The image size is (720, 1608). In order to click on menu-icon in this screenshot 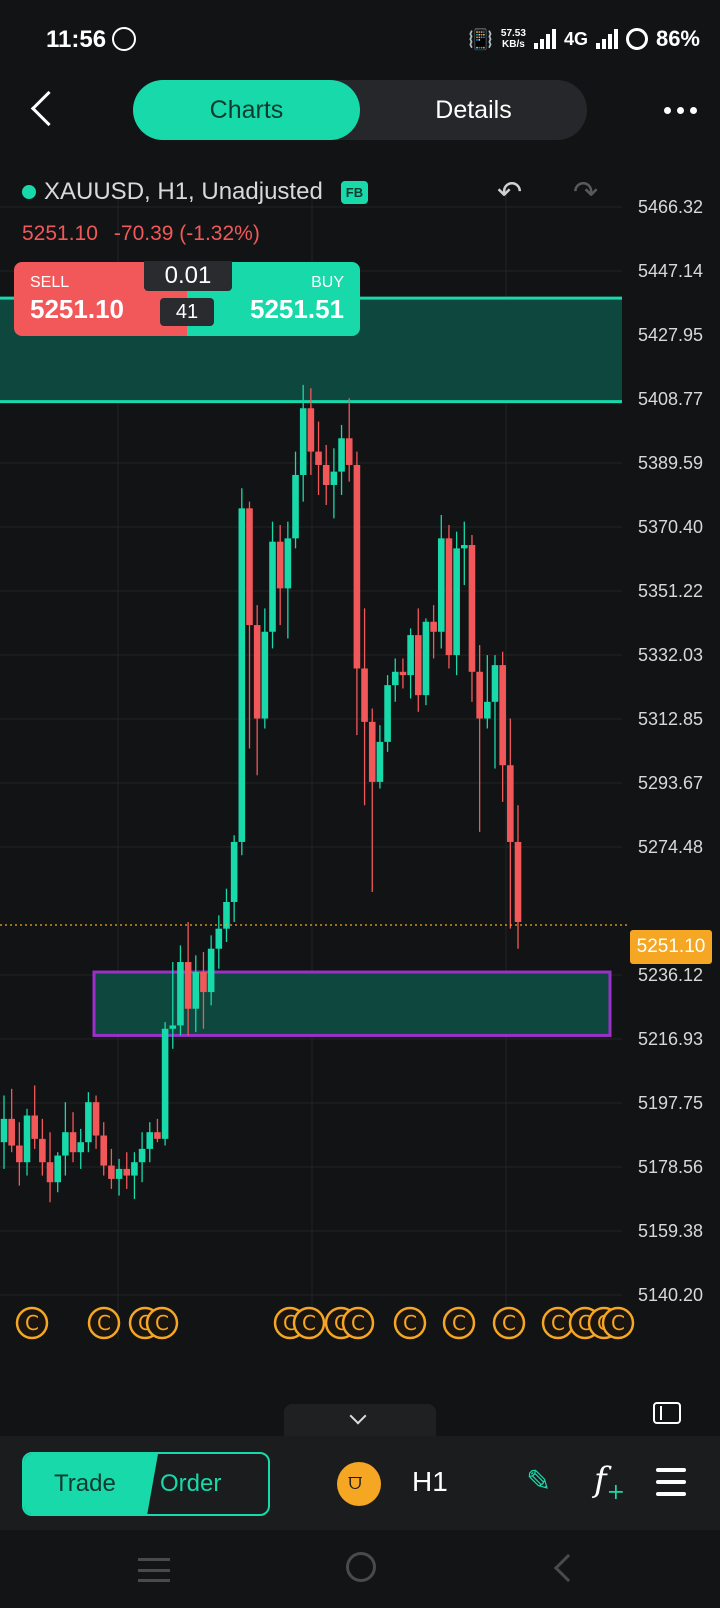, I will do `click(671, 1482)`.